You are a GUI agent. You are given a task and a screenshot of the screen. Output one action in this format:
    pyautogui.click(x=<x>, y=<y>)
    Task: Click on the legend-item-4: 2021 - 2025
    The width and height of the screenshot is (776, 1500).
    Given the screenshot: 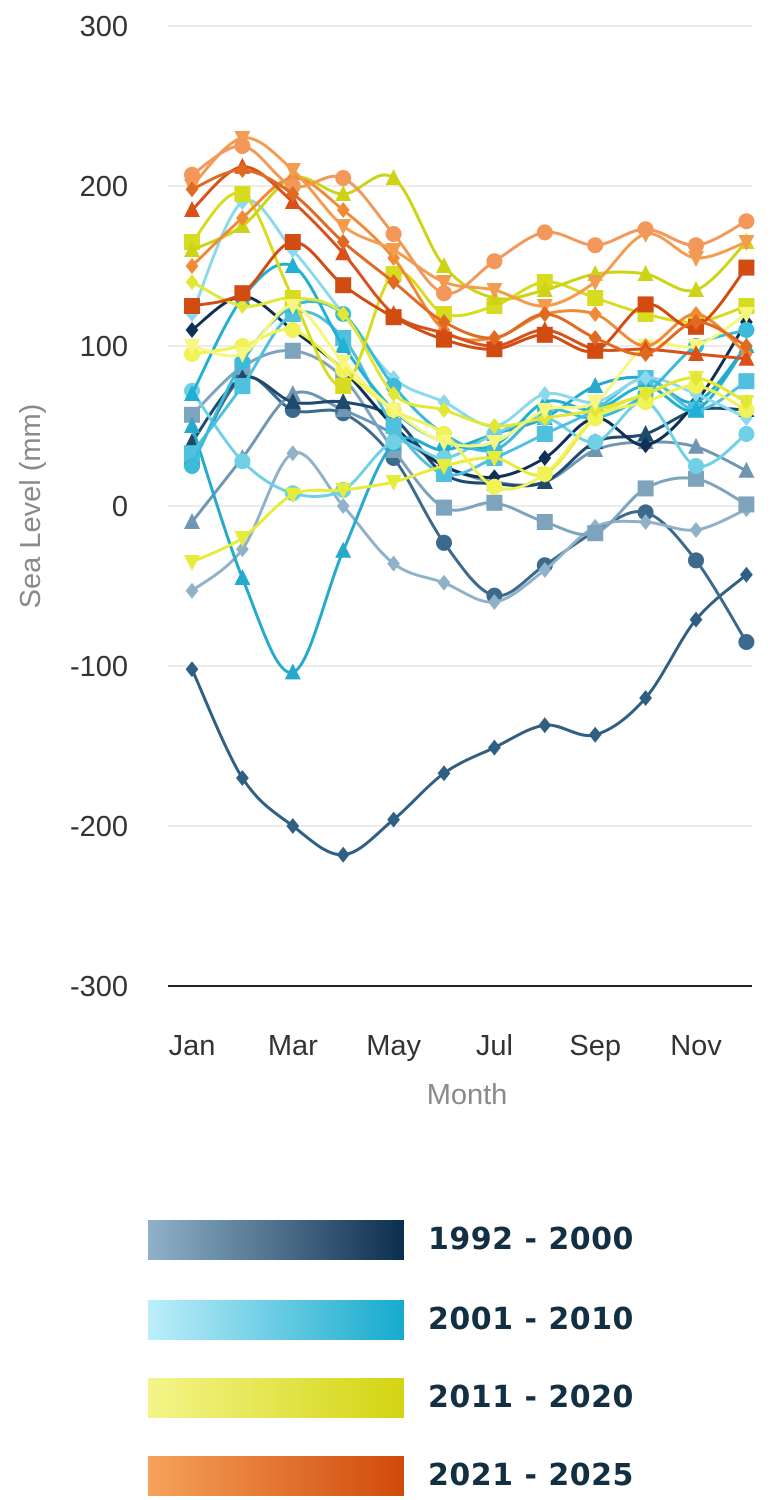 What is the action you would take?
    pyautogui.click(x=408, y=1478)
    